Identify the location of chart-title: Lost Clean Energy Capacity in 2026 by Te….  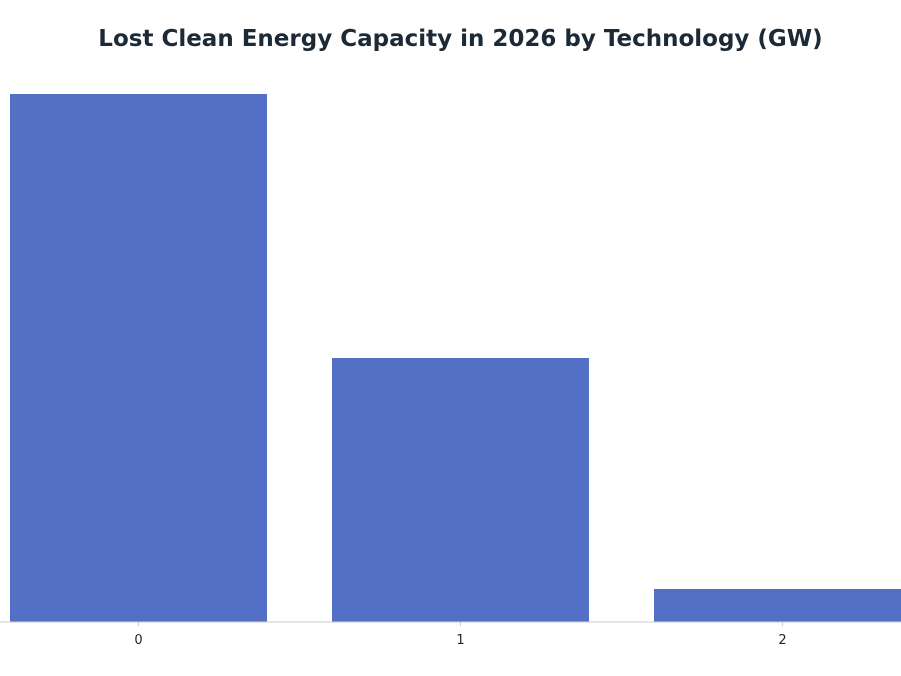
(460, 39).